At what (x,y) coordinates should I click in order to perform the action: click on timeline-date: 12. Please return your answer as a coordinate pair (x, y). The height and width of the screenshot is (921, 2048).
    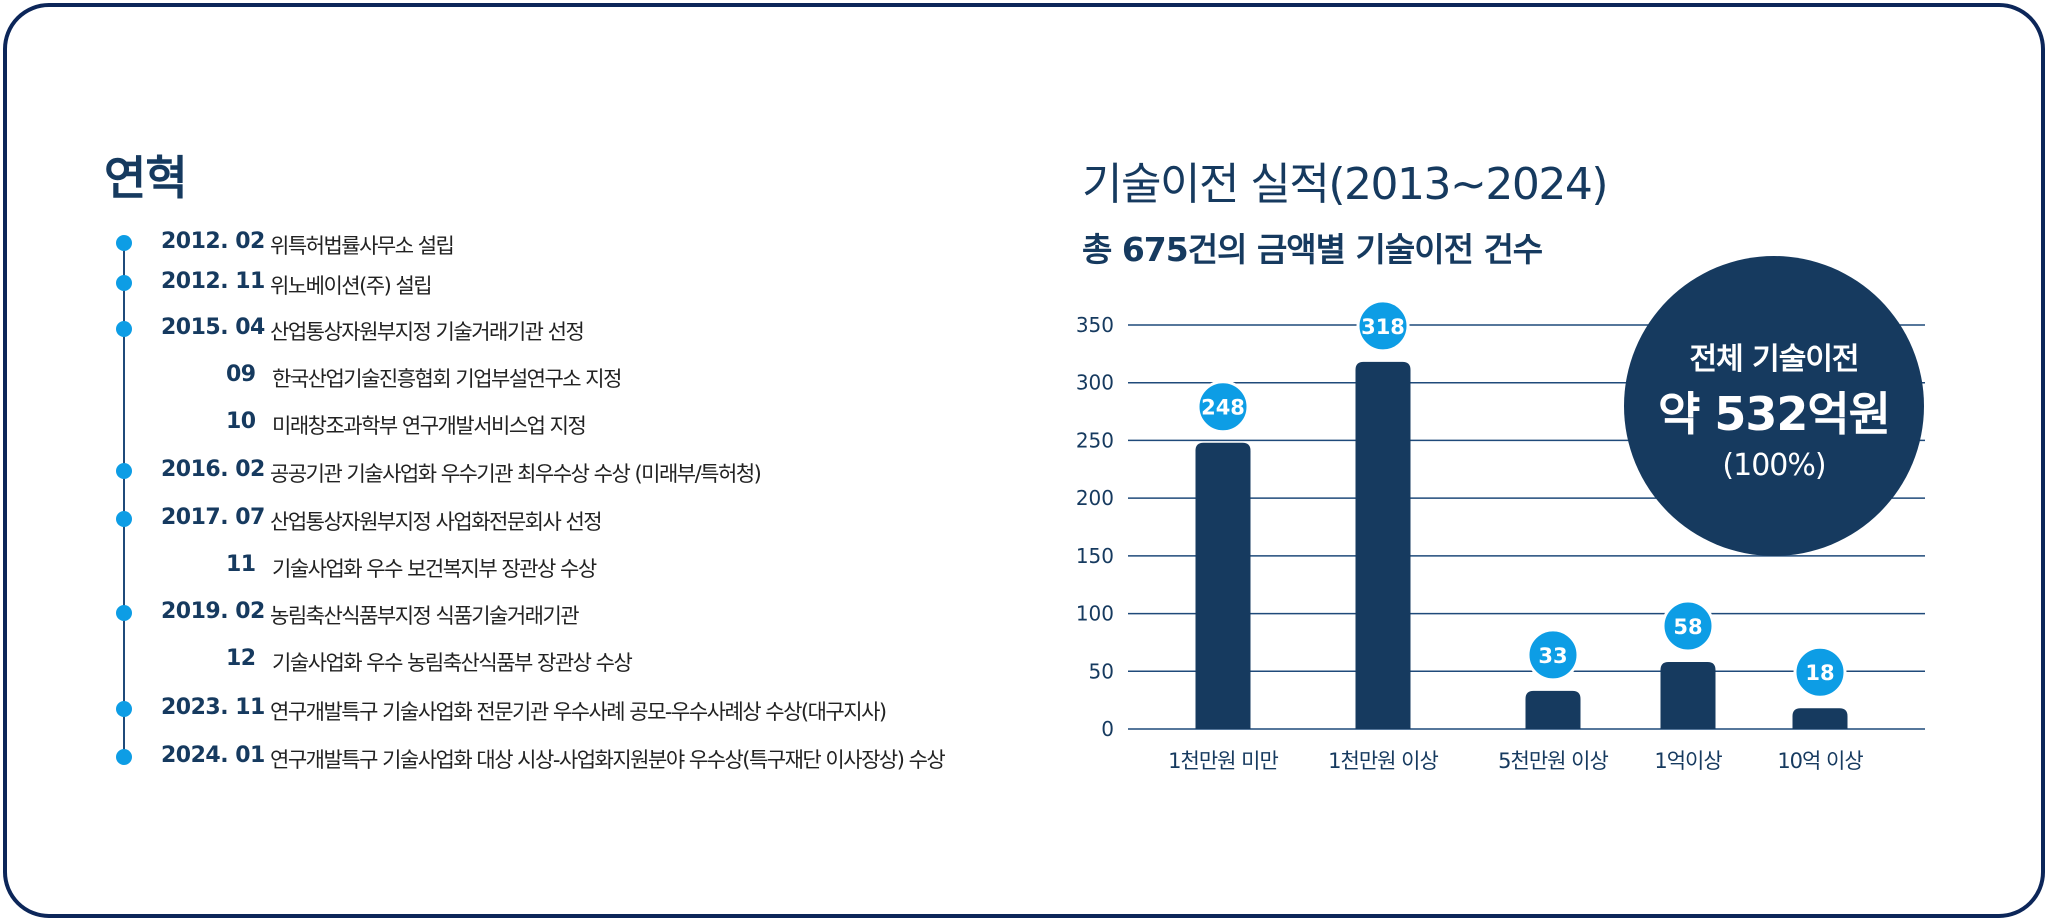
    Looking at the image, I should click on (241, 658).